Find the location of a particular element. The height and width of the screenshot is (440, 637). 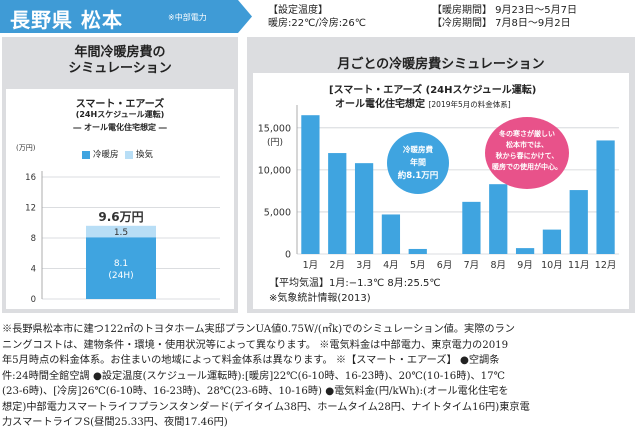

annual-y-tick: 0 is located at coordinates (33, 300).